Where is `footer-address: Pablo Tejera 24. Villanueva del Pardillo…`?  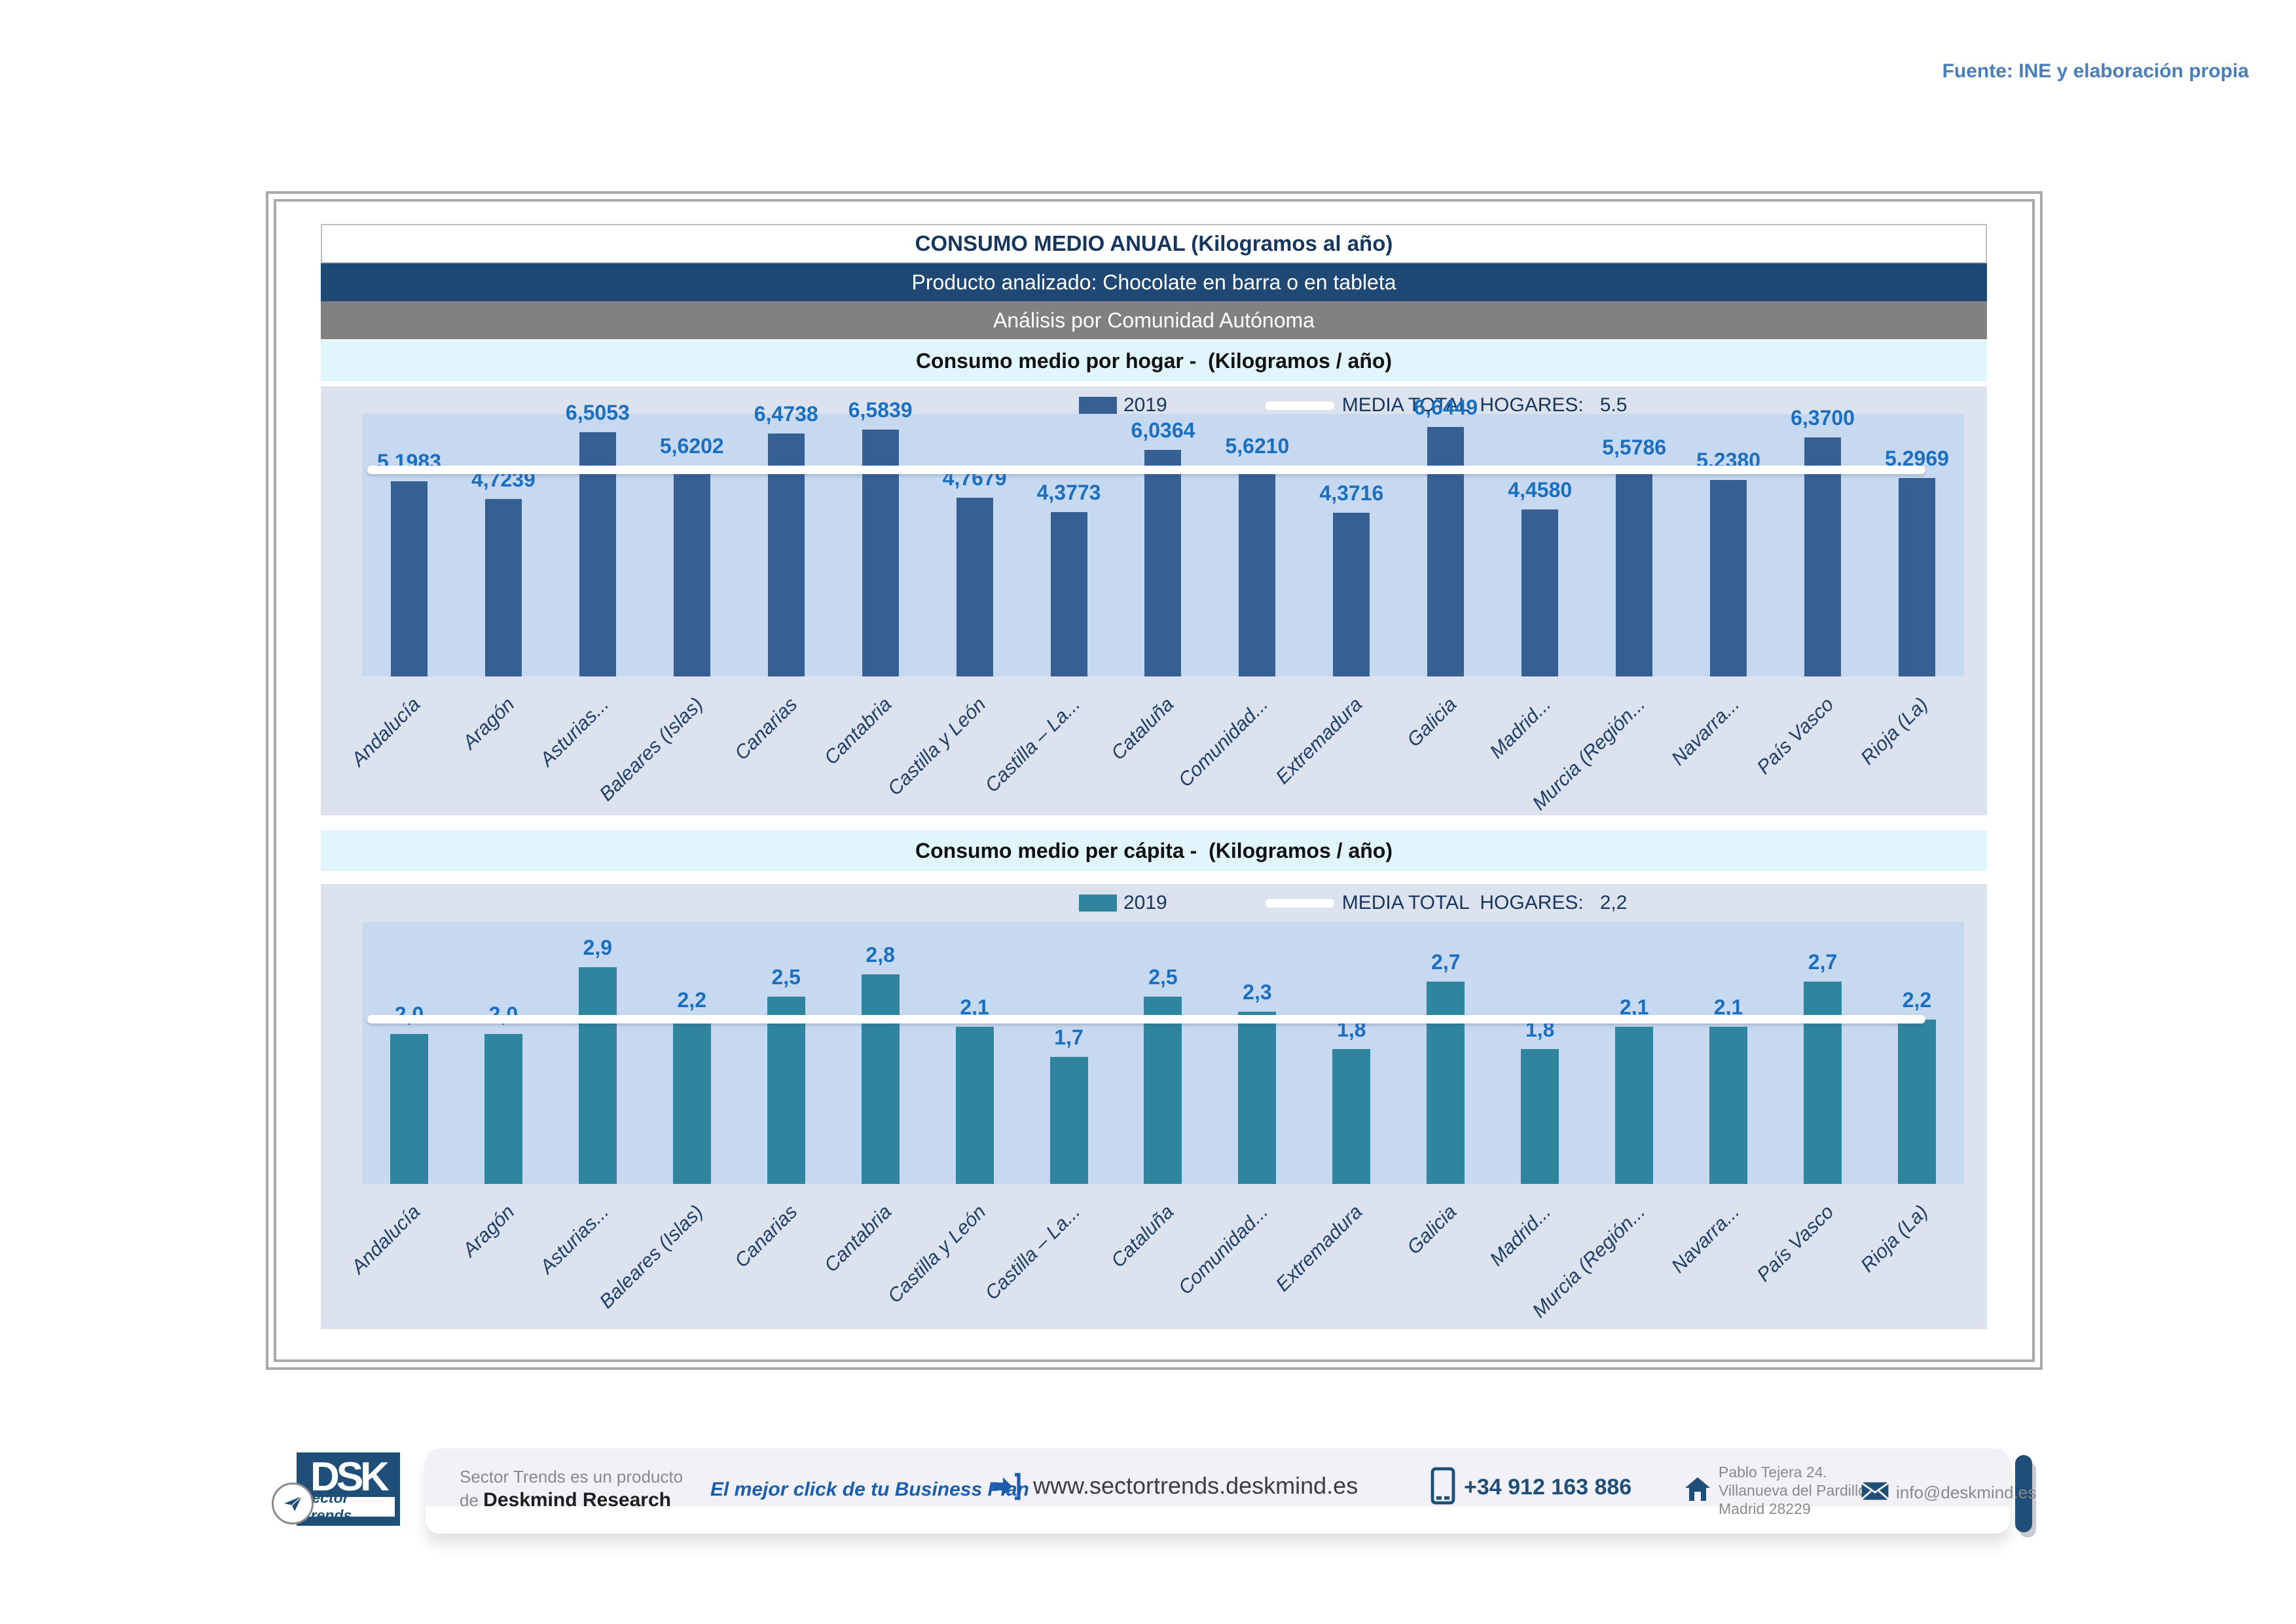 footer-address: Pablo Tejera 24. Villanueva del Pardillo… is located at coordinates (1794, 1490).